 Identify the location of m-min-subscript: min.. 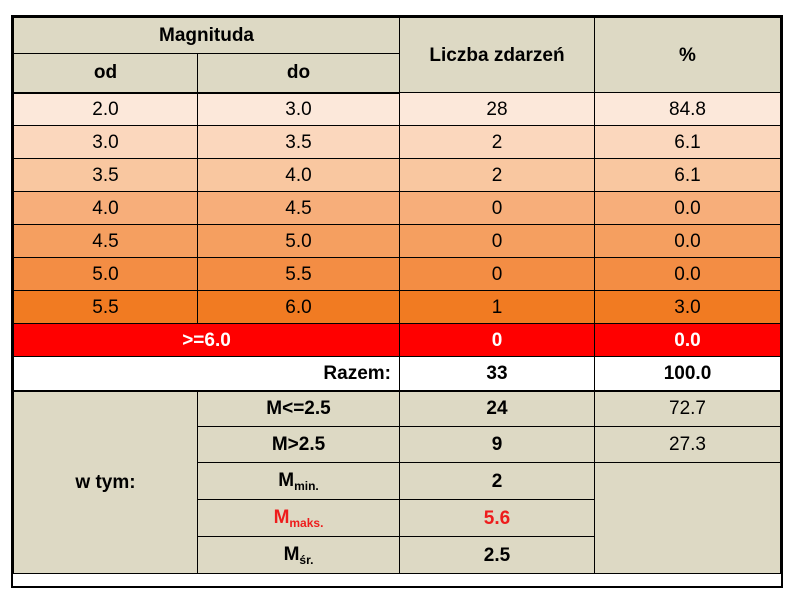
(306, 485).